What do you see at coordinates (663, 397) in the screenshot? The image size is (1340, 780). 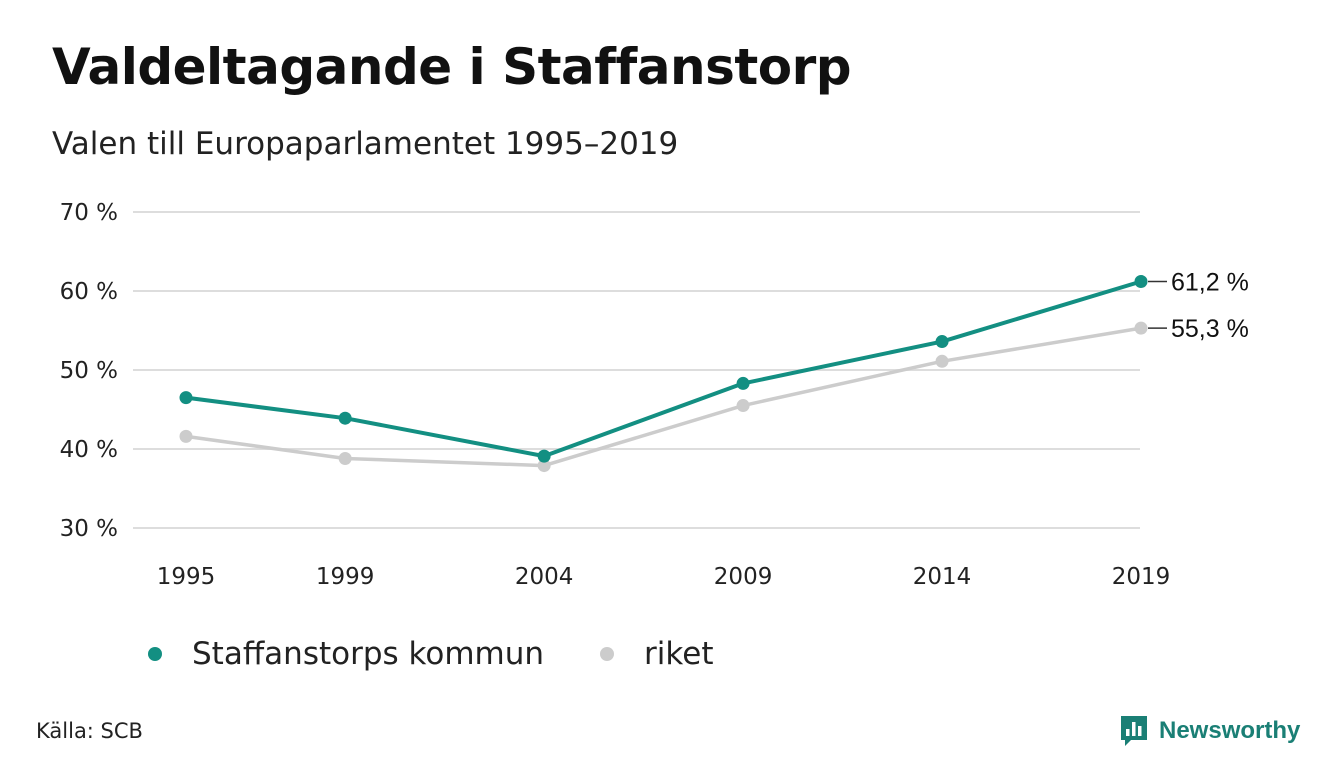 I see `series-line-riket` at bounding box center [663, 397].